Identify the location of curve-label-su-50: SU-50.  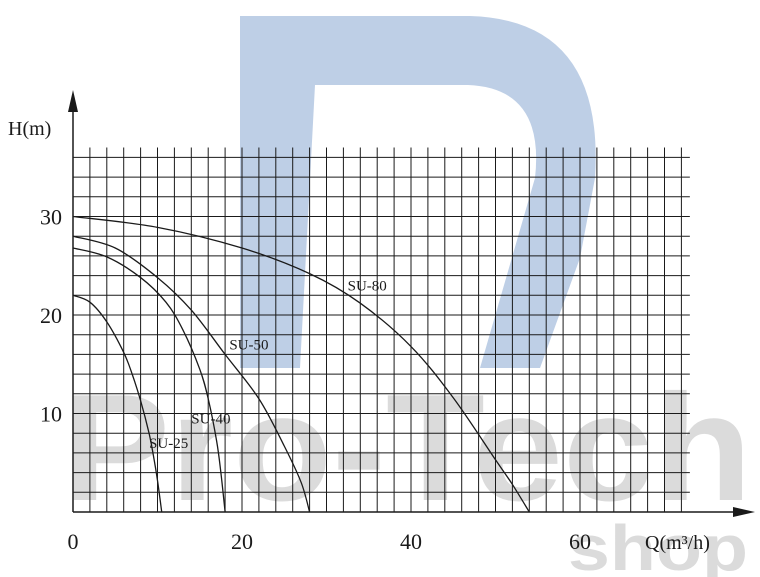
(248, 345).